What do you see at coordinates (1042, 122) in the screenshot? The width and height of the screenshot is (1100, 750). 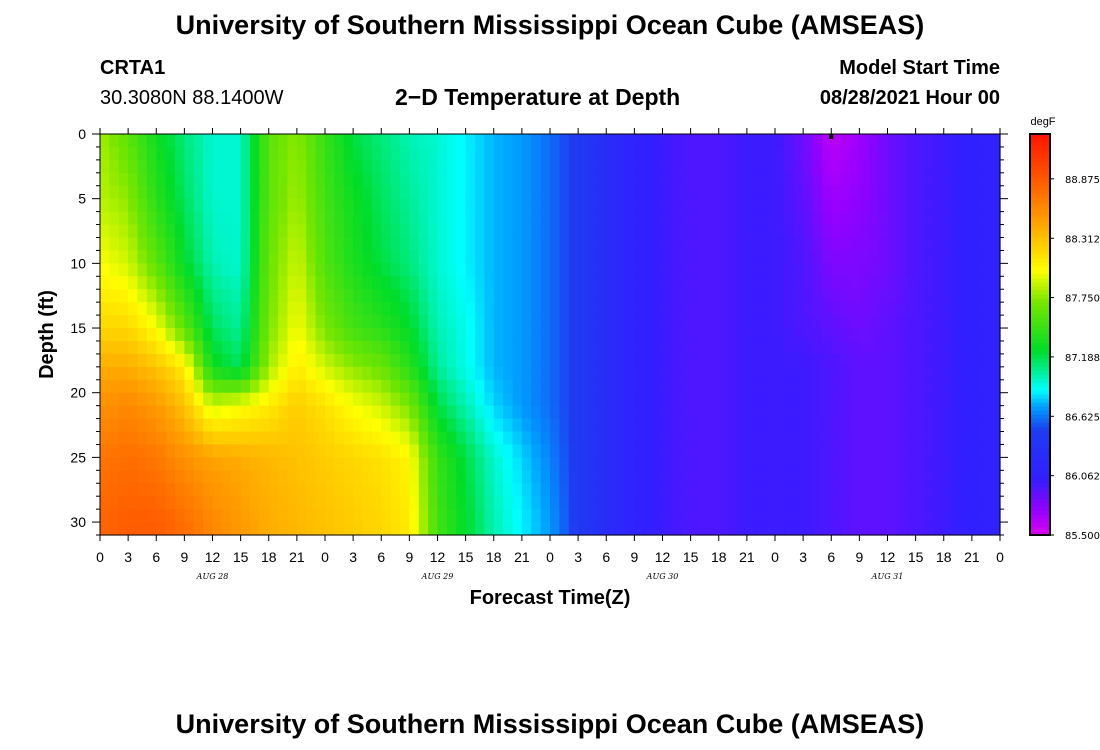 I see `colorbar-unit: degF` at bounding box center [1042, 122].